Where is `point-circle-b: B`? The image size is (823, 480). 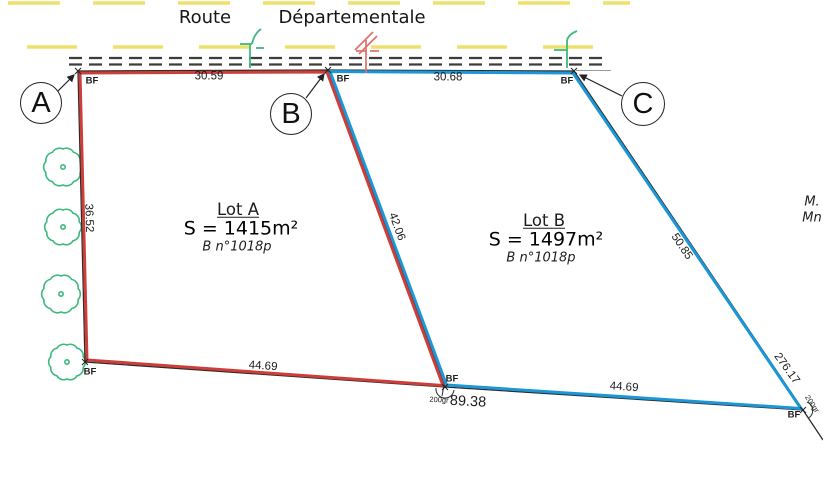
point-circle-b: B is located at coordinates (291, 114).